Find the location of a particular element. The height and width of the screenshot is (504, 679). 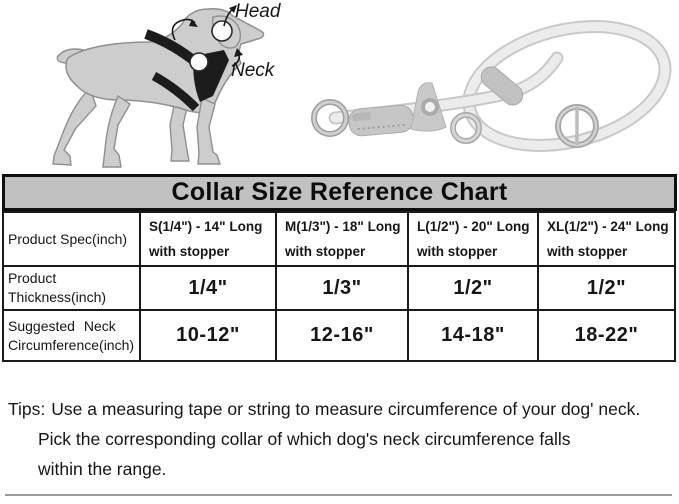

rope-collar-illustration is located at coordinates (491, 86).